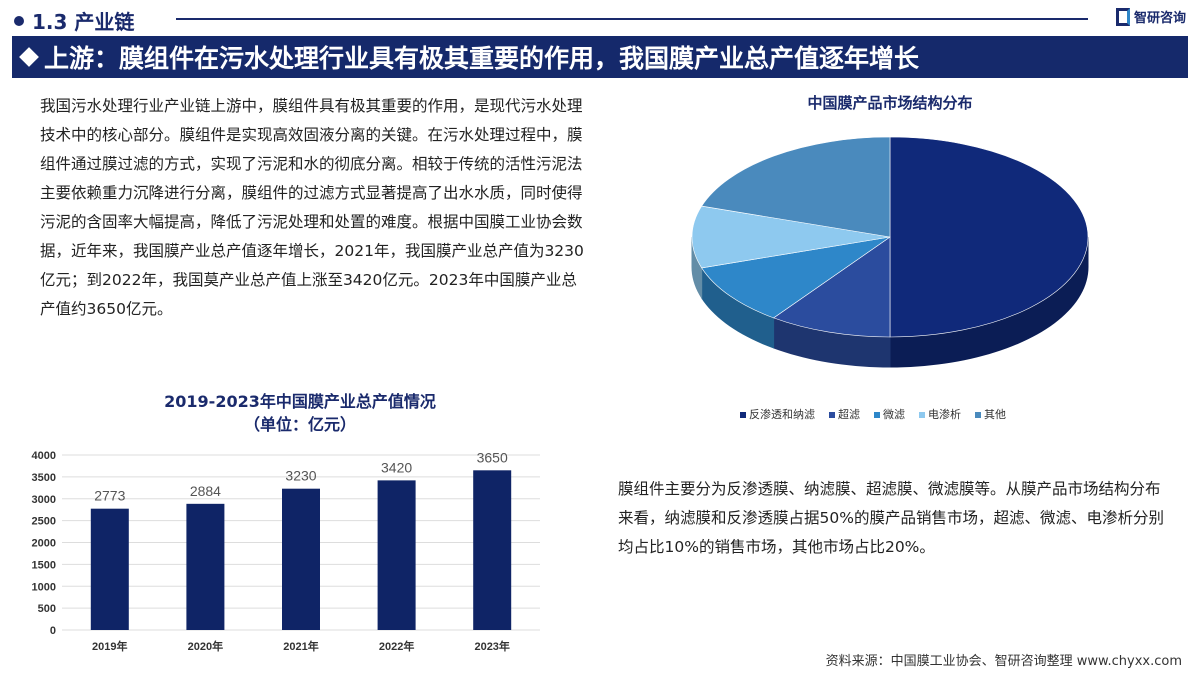 The image size is (1200, 675). I want to click on legend-label: 反渗透和纳滤, so click(782, 414).